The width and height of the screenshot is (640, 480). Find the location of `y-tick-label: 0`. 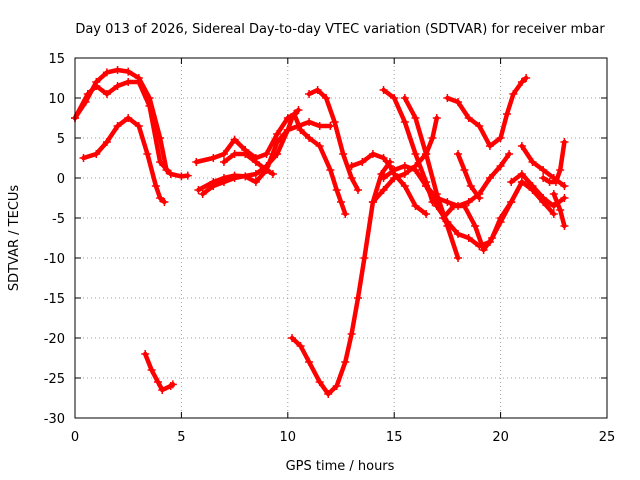

y-tick-label: 0 is located at coordinates (61, 179).